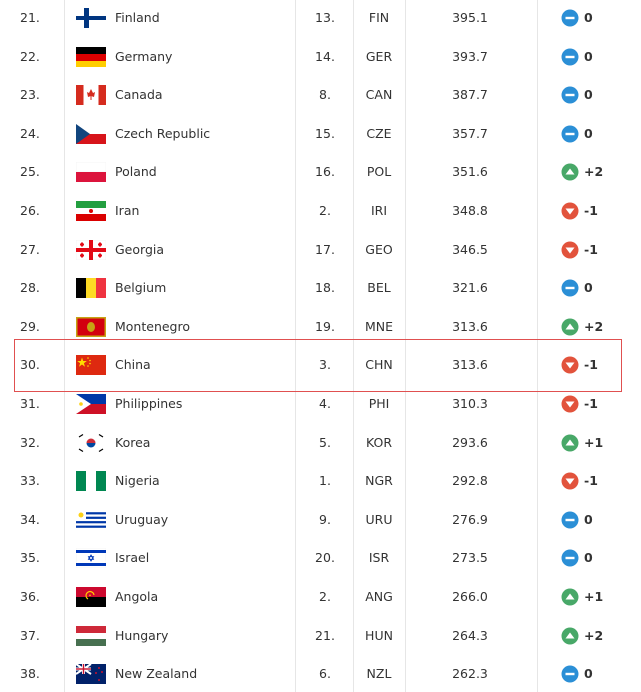  What do you see at coordinates (379, 172) in the screenshot?
I see `code: POL` at bounding box center [379, 172].